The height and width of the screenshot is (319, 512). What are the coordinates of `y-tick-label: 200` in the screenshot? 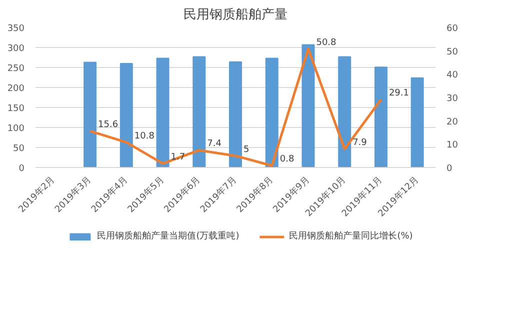 It's located at (16, 89).